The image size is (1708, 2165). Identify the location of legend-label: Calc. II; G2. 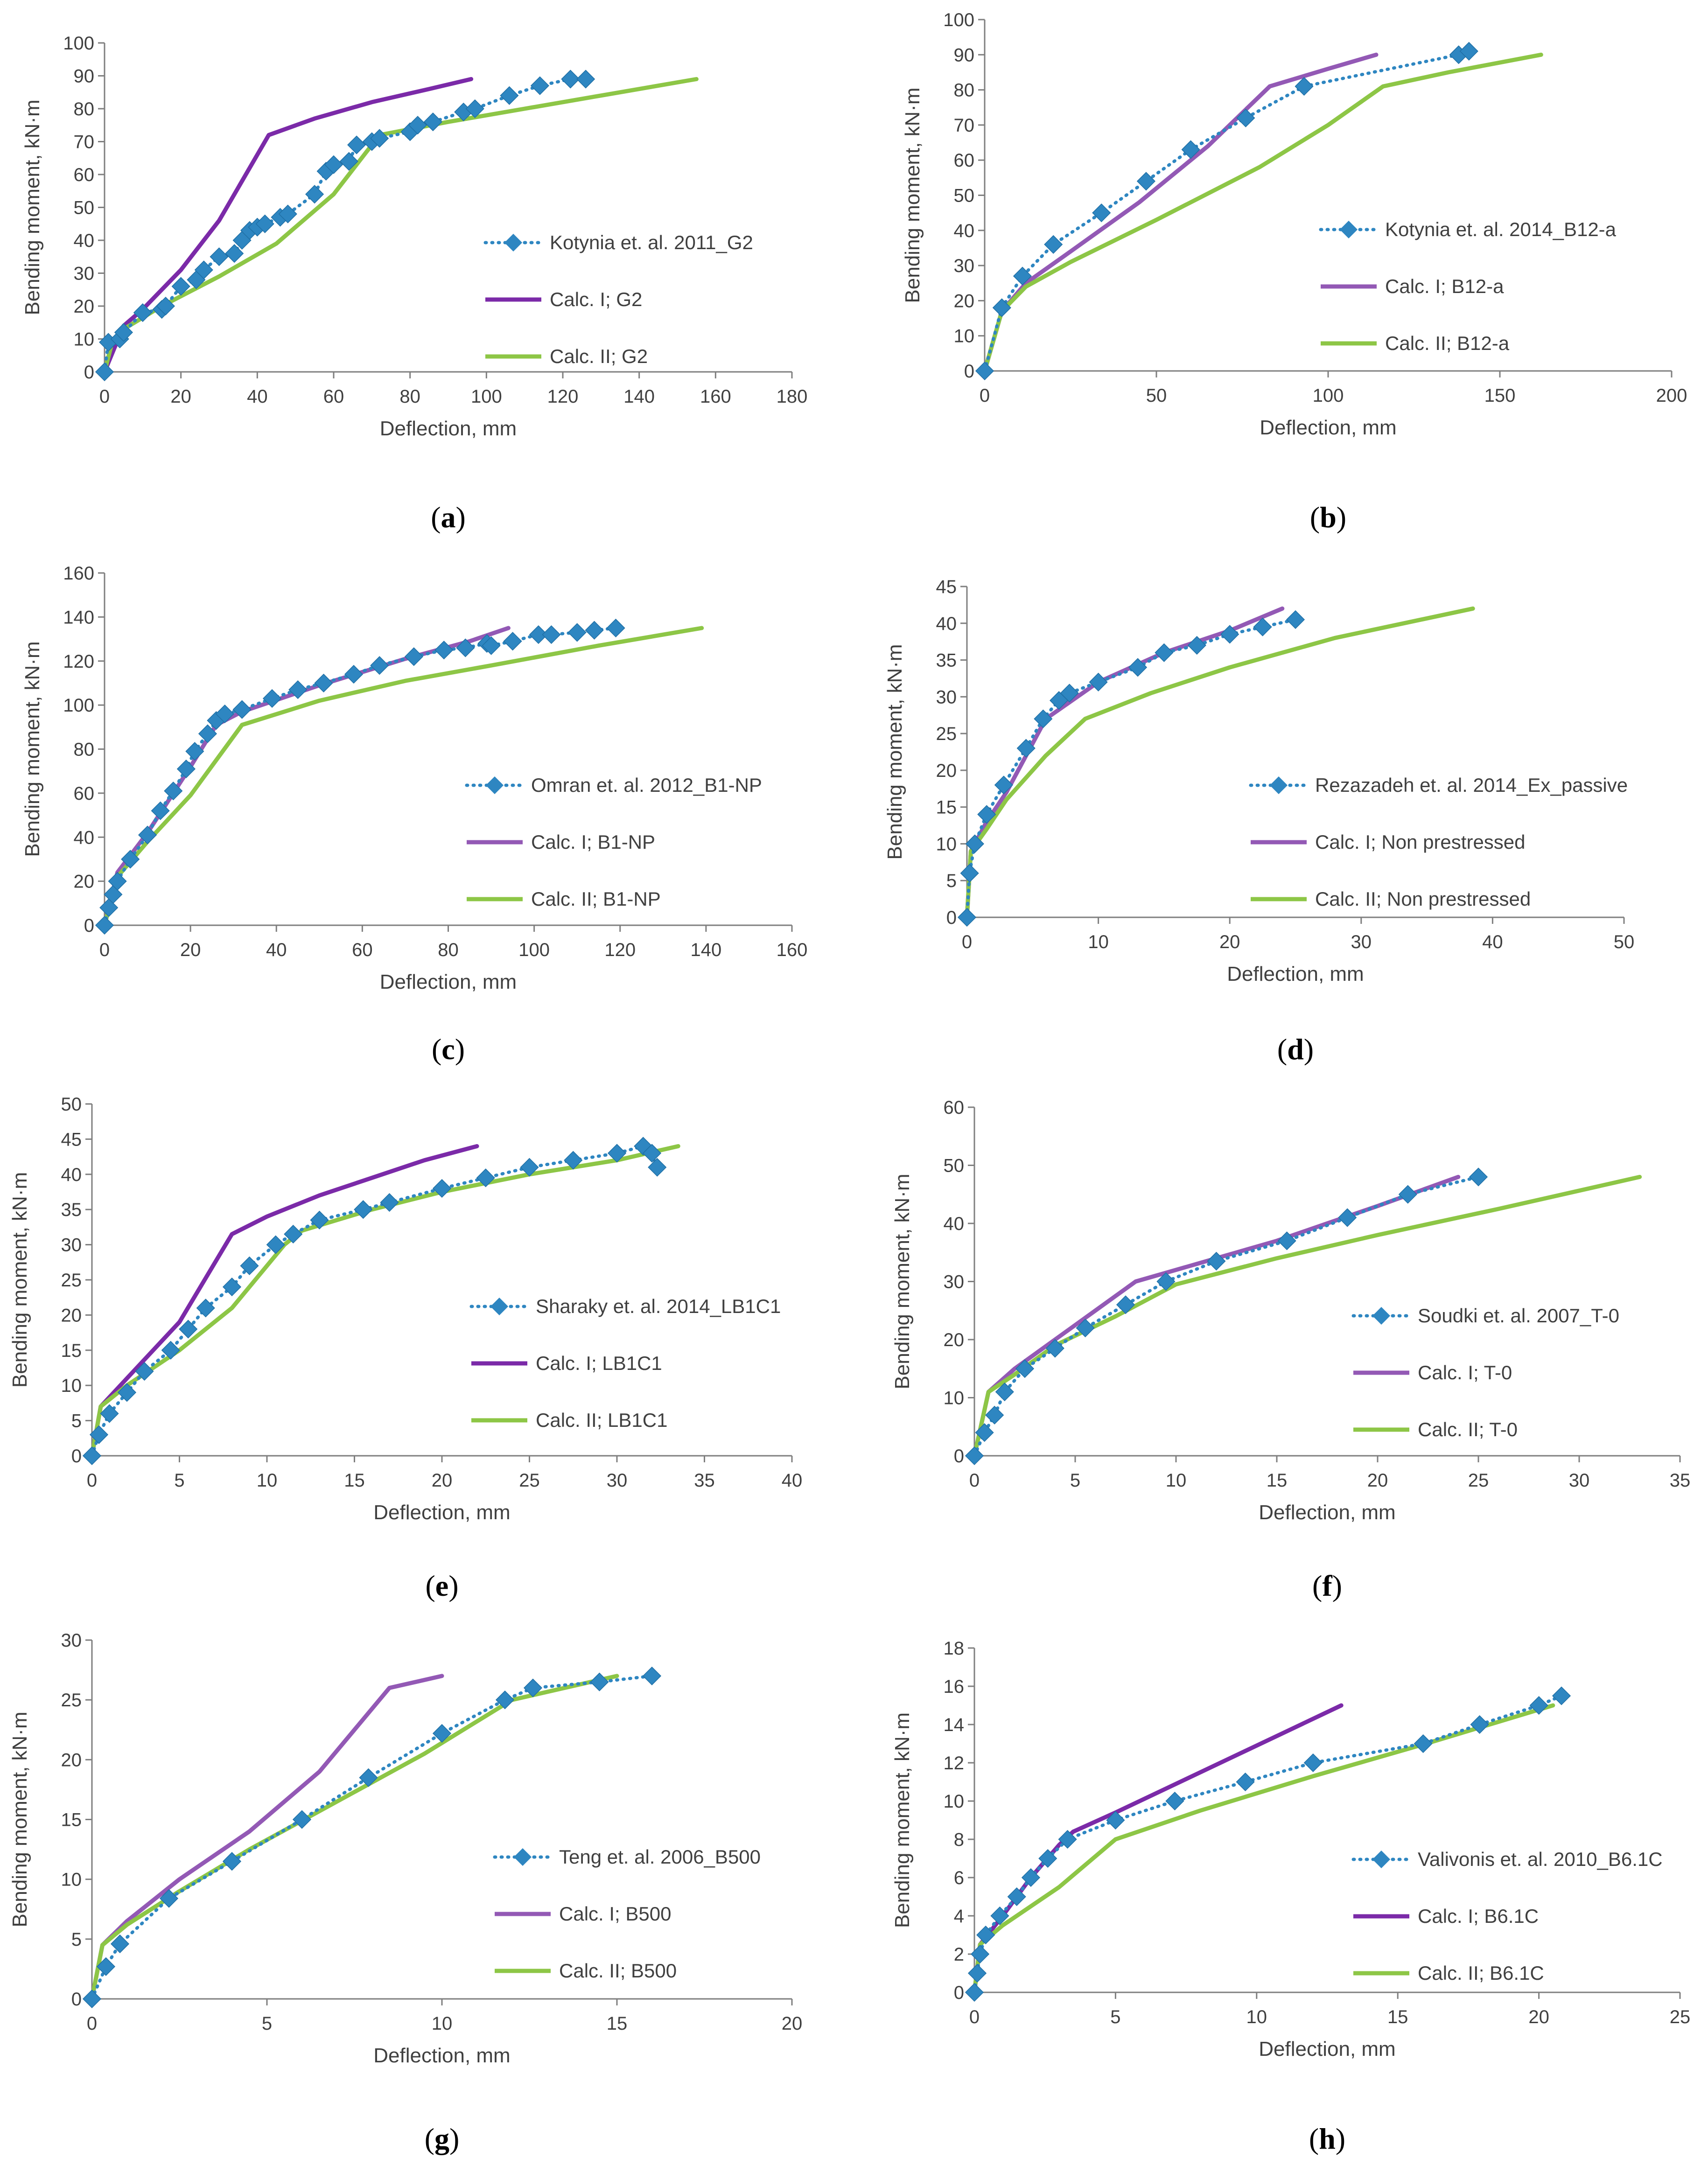
(599, 356).